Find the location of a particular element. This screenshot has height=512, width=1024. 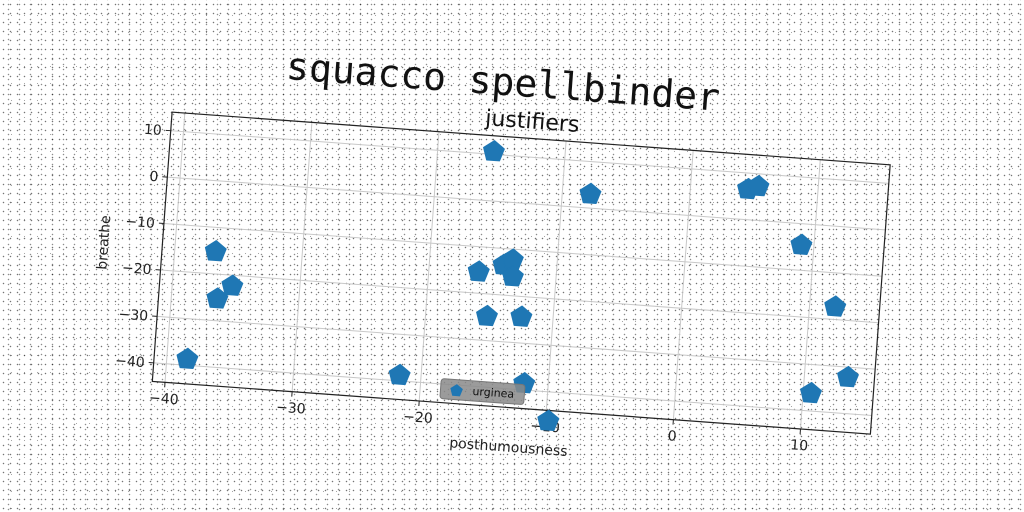

y-tick-label: 0 is located at coordinates (154, 177).